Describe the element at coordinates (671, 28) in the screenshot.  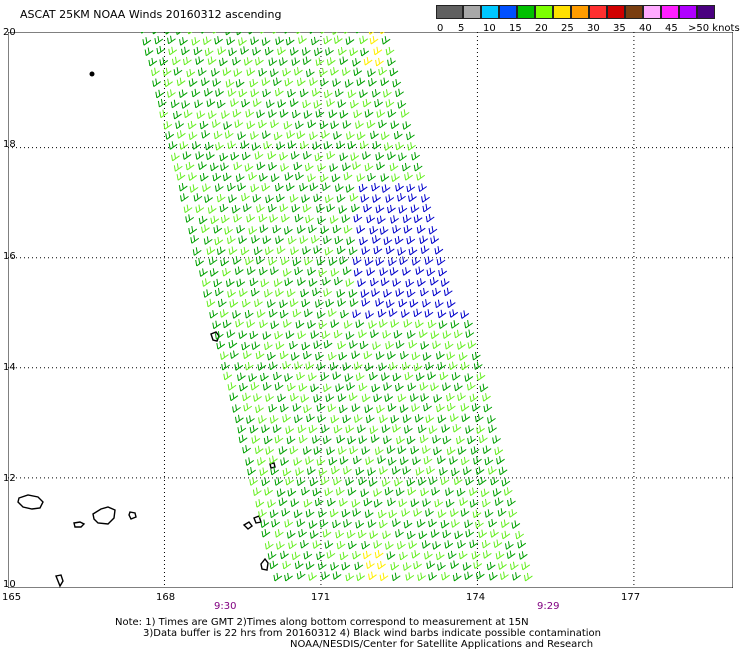
I see `legend-label-45: 45` at that location.